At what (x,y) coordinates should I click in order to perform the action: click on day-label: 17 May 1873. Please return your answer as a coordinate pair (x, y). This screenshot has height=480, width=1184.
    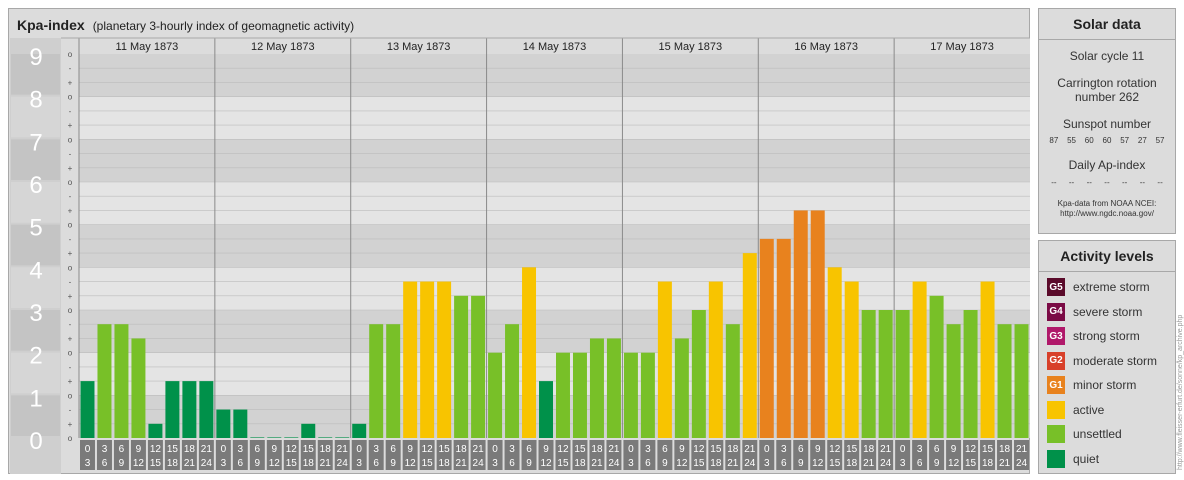
    Looking at the image, I should click on (962, 47).